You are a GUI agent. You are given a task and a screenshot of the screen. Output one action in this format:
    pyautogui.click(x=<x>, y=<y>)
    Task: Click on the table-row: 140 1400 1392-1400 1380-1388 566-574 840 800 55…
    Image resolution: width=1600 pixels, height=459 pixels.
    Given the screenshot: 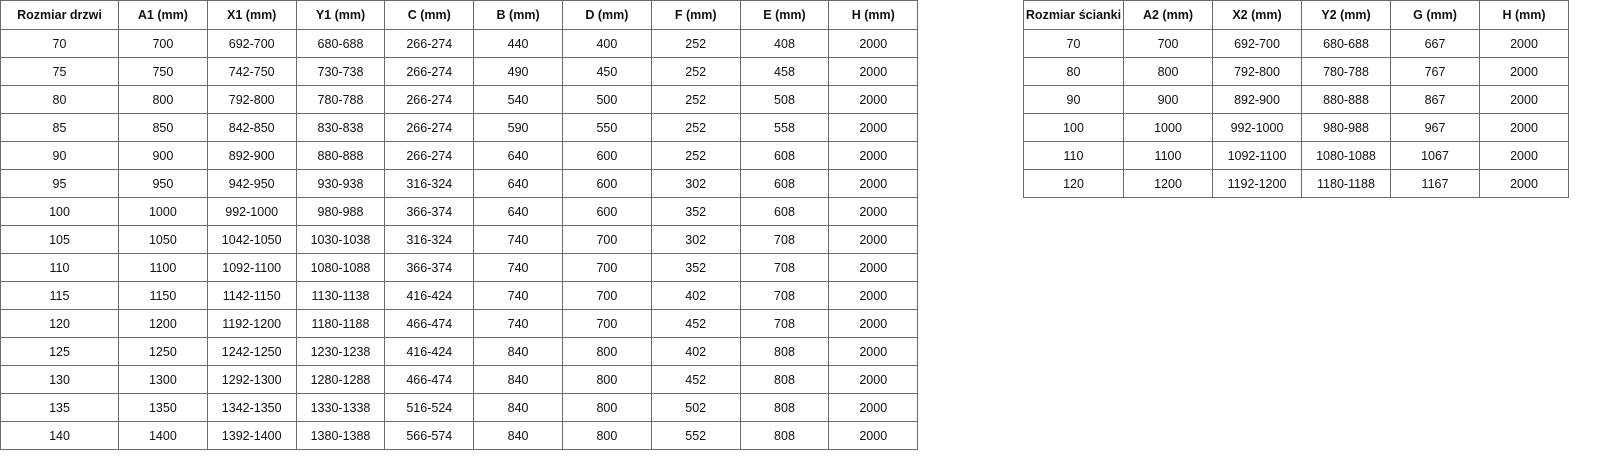 What is the action you would take?
    pyautogui.click(x=459, y=435)
    